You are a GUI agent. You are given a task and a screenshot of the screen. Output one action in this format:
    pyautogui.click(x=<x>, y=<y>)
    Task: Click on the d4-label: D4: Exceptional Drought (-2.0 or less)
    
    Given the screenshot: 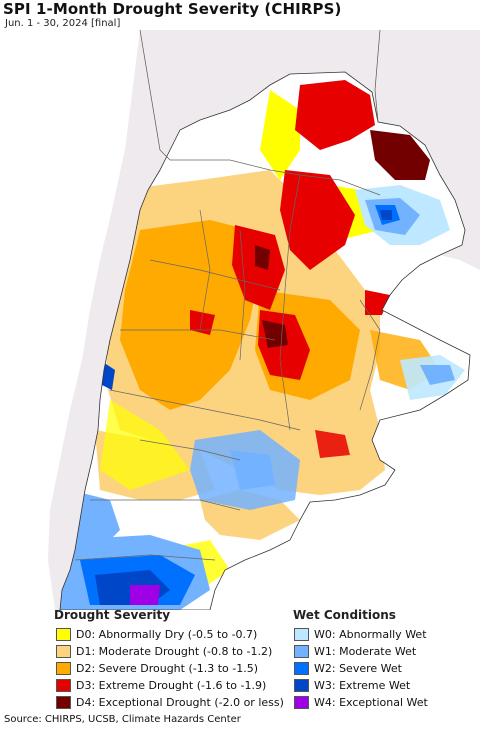 What is the action you would take?
    pyautogui.click(x=180, y=702)
    